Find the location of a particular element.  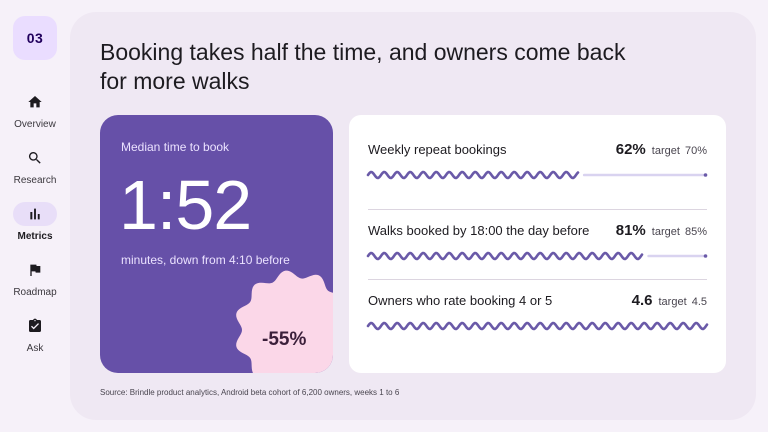

page-number-badge: 03 is located at coordinates (35, 38).